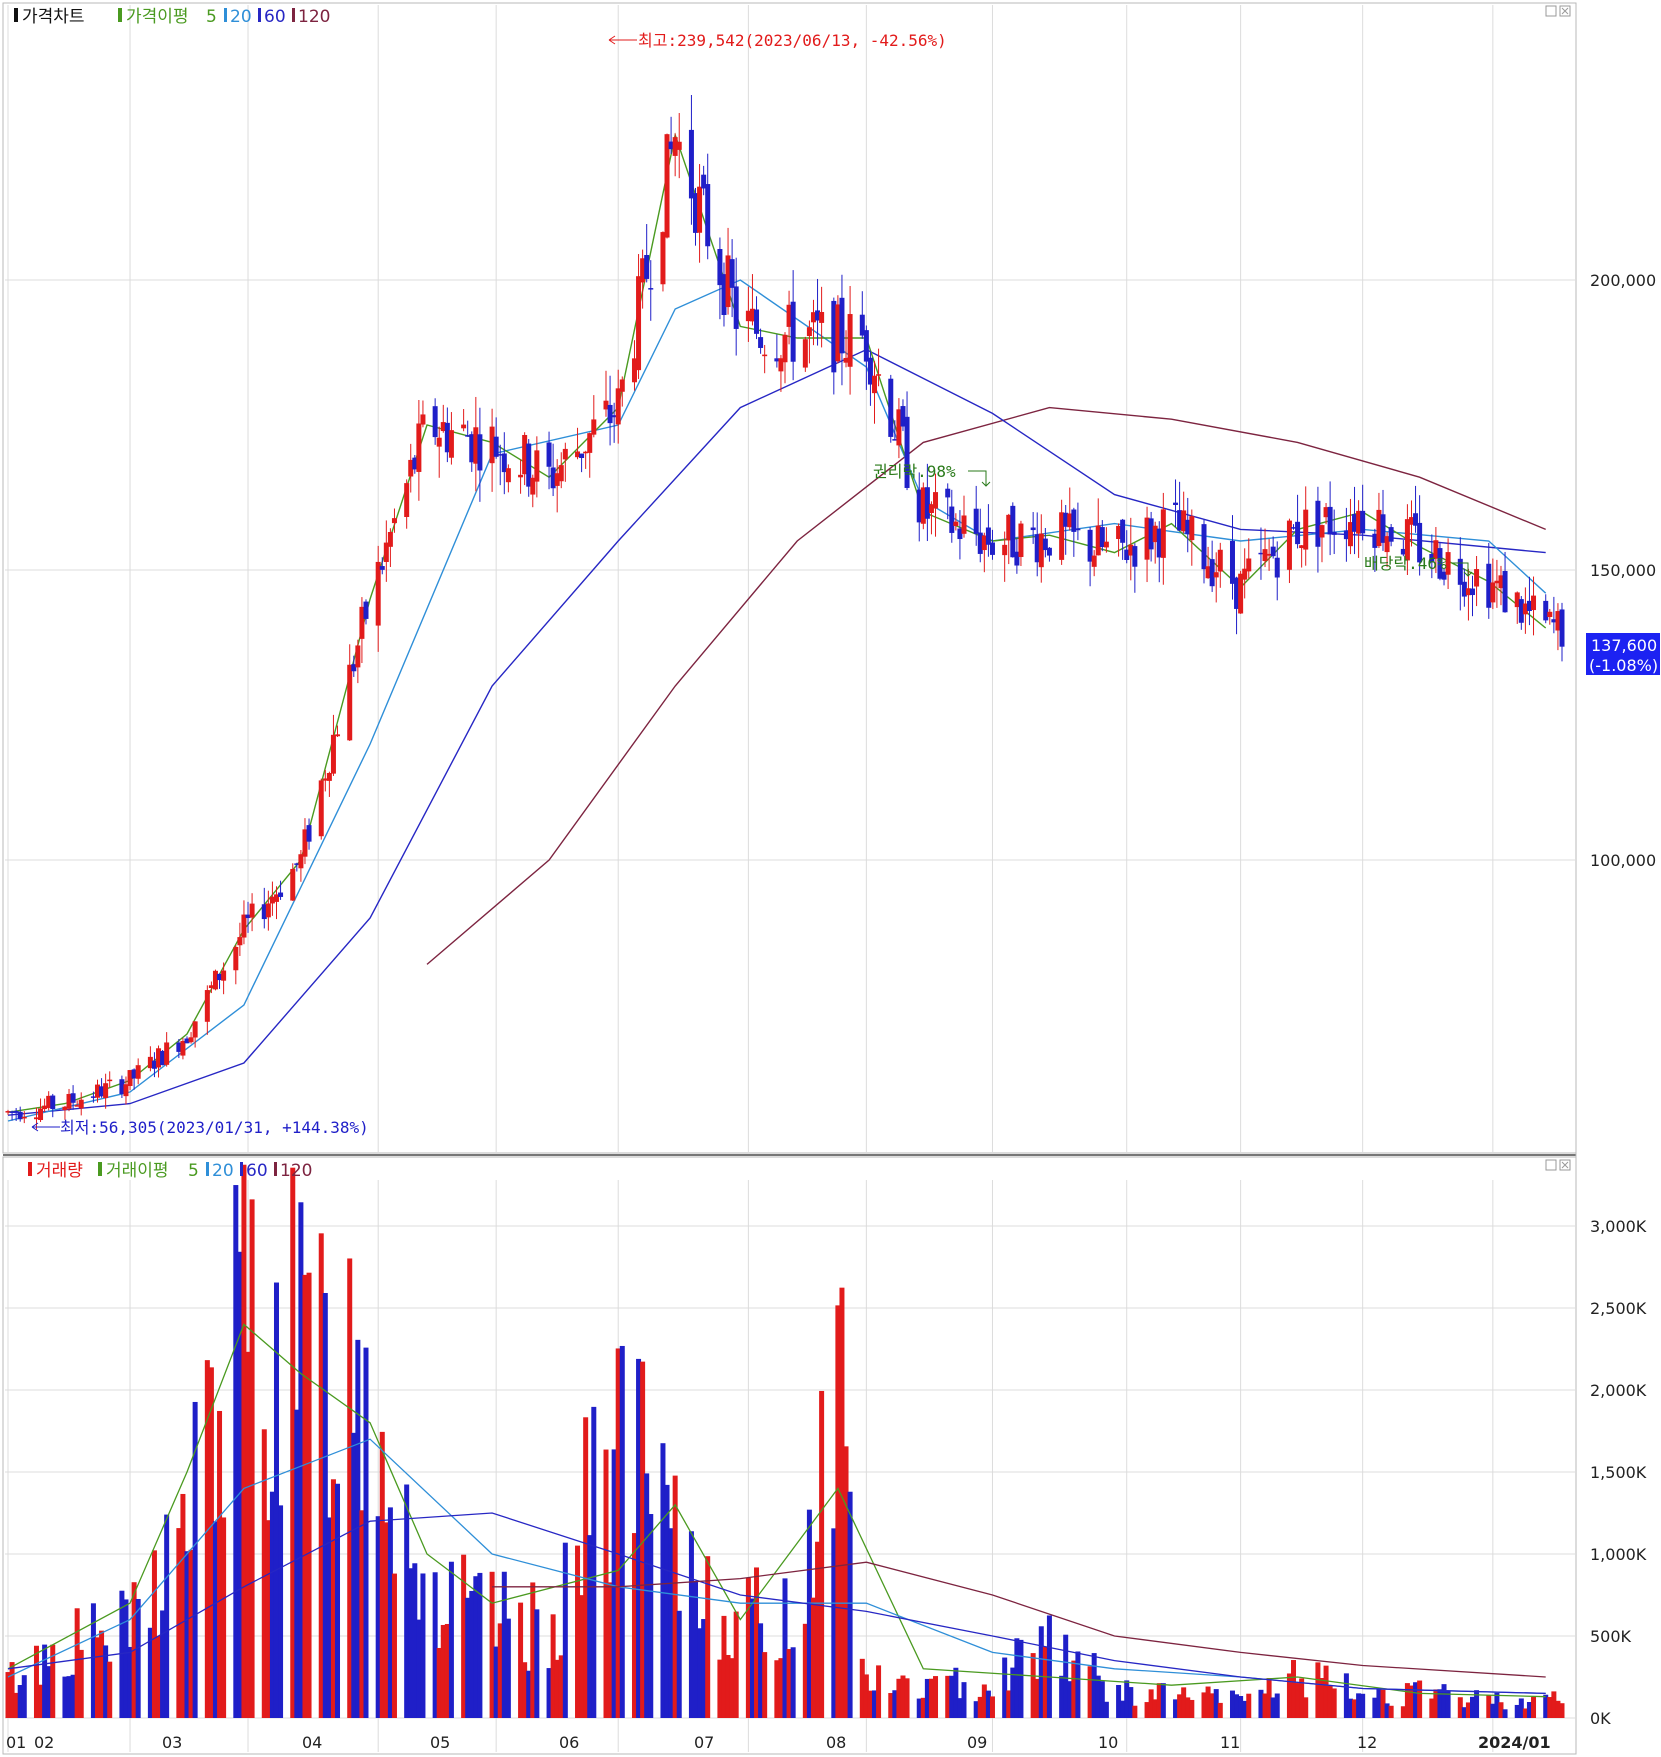 The height and width of the screenshot is (1757, 1661). What do you see at coordinates (214, 1127) in the screenshot?
I see `low-label: 최저:56,305(2023/01/31, +144.38%)` at bounding box center [214, 1127].